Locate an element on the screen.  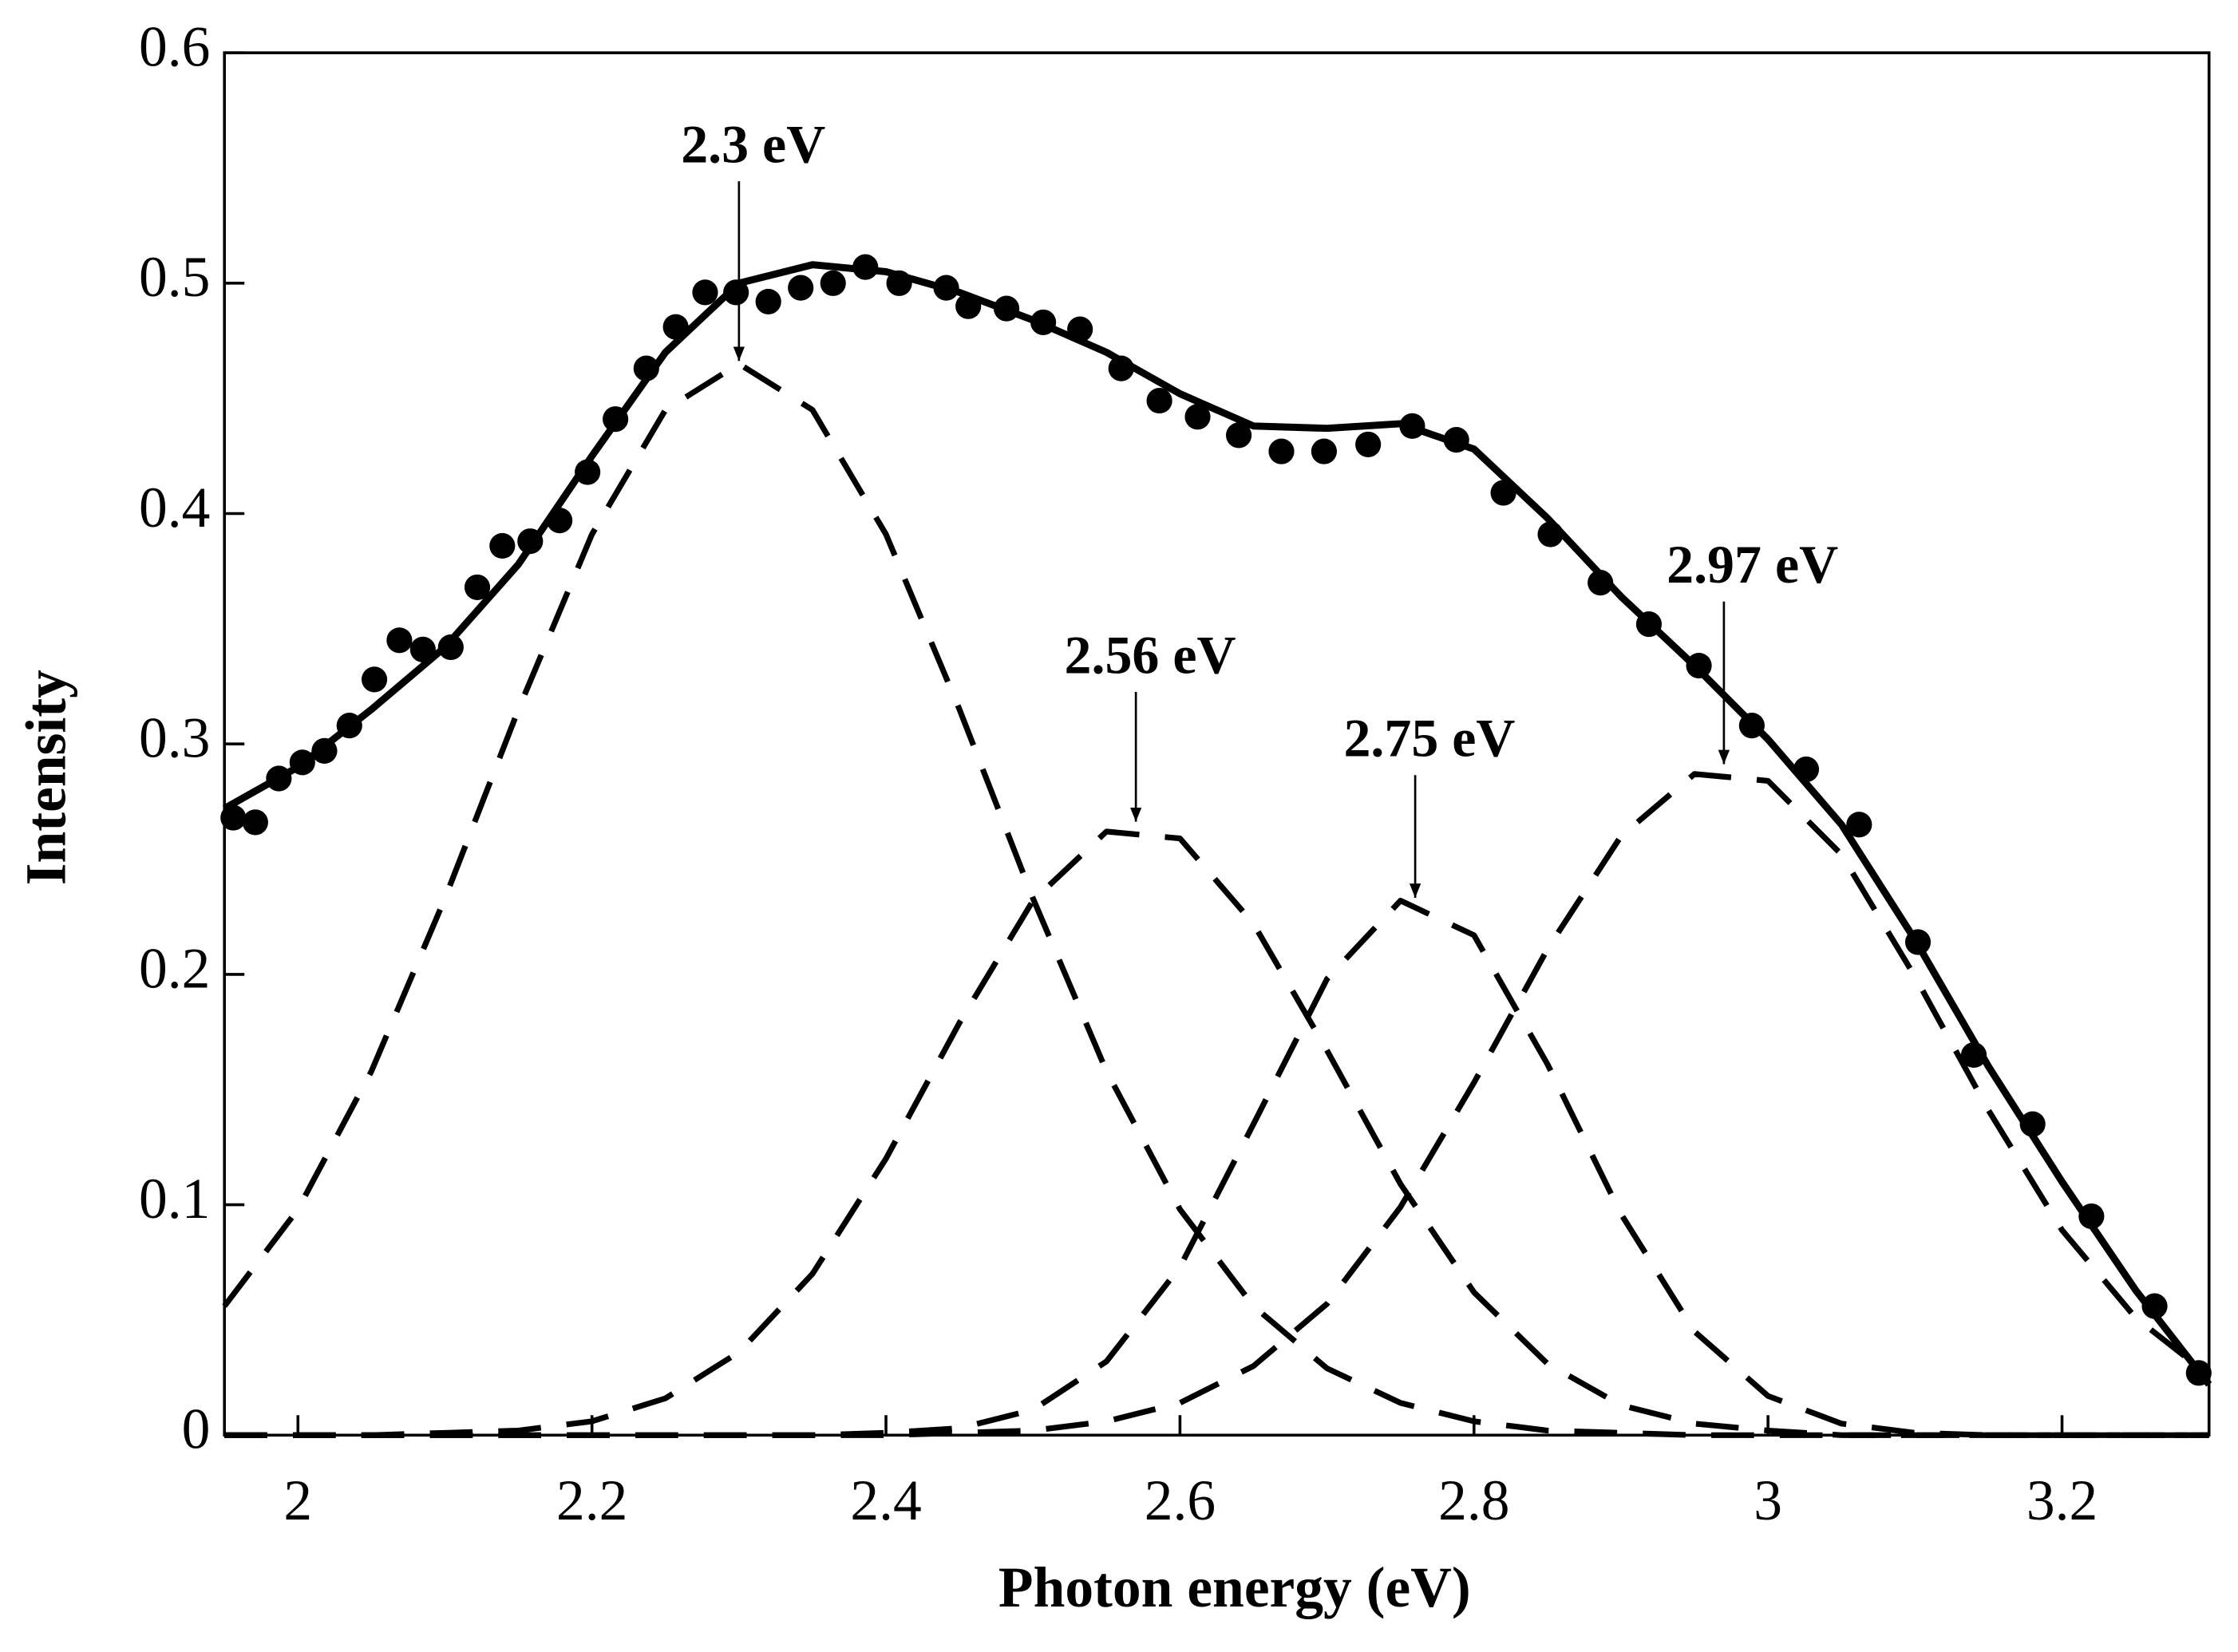
x-tick-label: 3.2 is located at coordinates (2062, 1500).